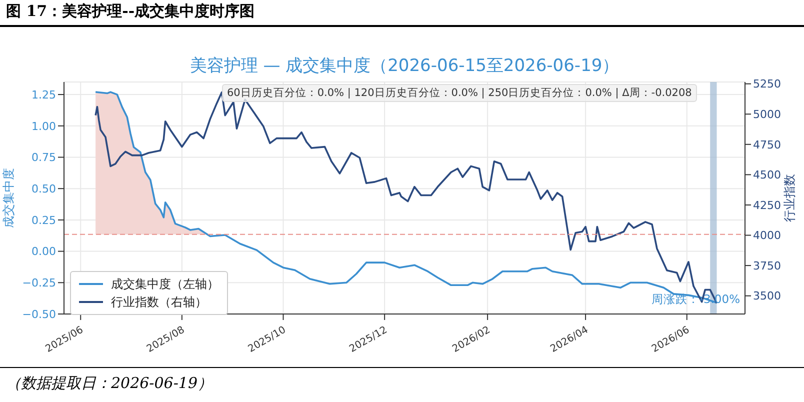 Image resolution: width=804 pixels, height=402 pixels. I want to click on y2-tick-label: 3750, so click(767, 265).